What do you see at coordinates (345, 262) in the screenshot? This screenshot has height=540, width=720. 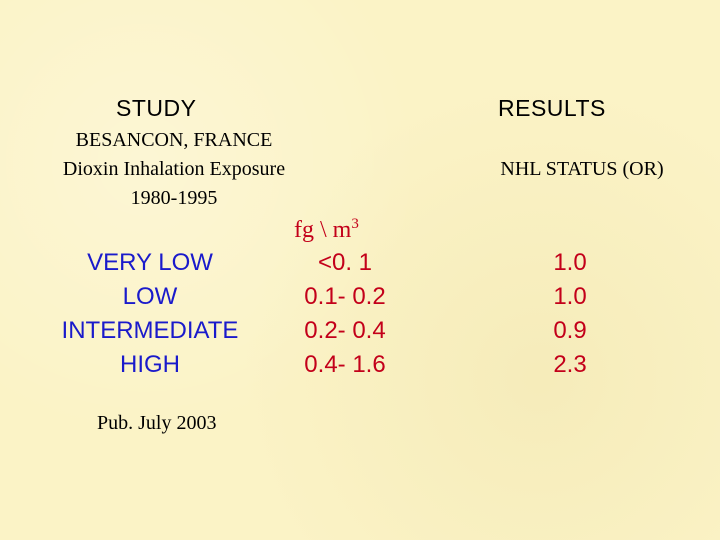 I see `range-very-low: <0. 1` at bounding box center [345, 262].